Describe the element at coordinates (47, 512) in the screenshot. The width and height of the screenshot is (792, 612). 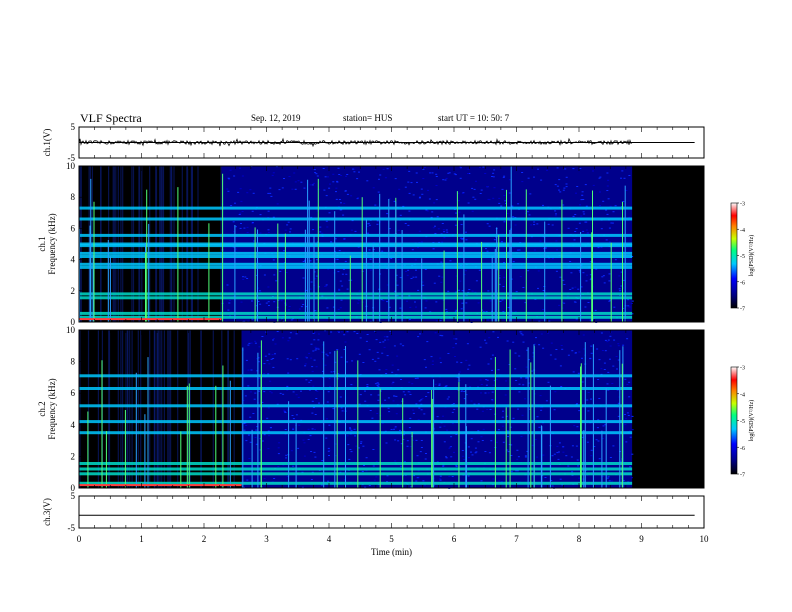
I see `y-axis-label: ch.3(V)` at that location.